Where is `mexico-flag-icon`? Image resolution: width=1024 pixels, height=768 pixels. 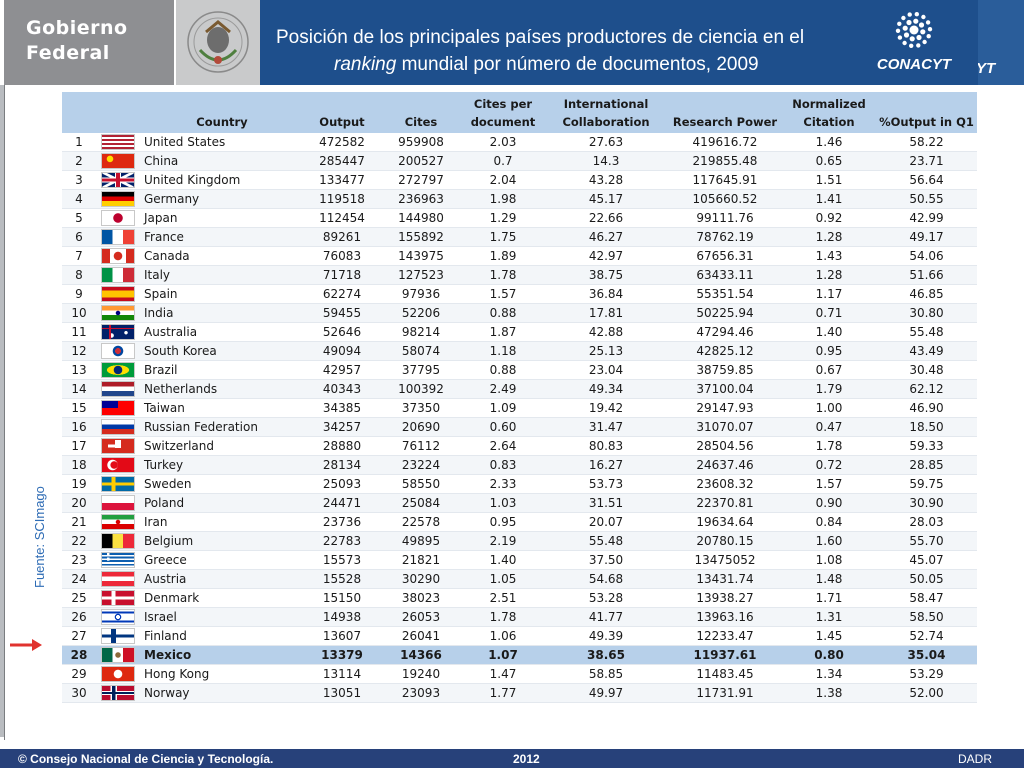
mexico-flag-icon is located at coordinates (118, 655).